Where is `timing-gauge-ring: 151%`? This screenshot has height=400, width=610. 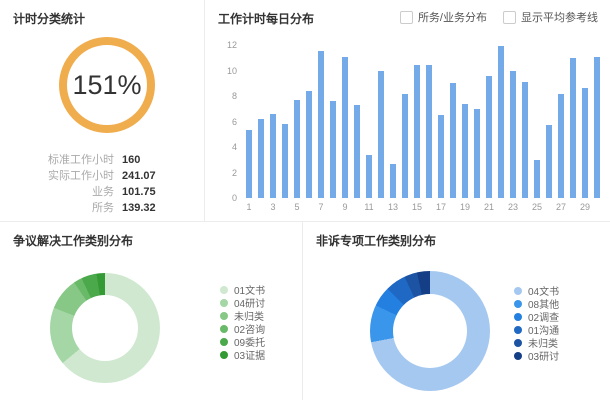 timing-gauge-ring: 151% is located at coordinates (107, 85).